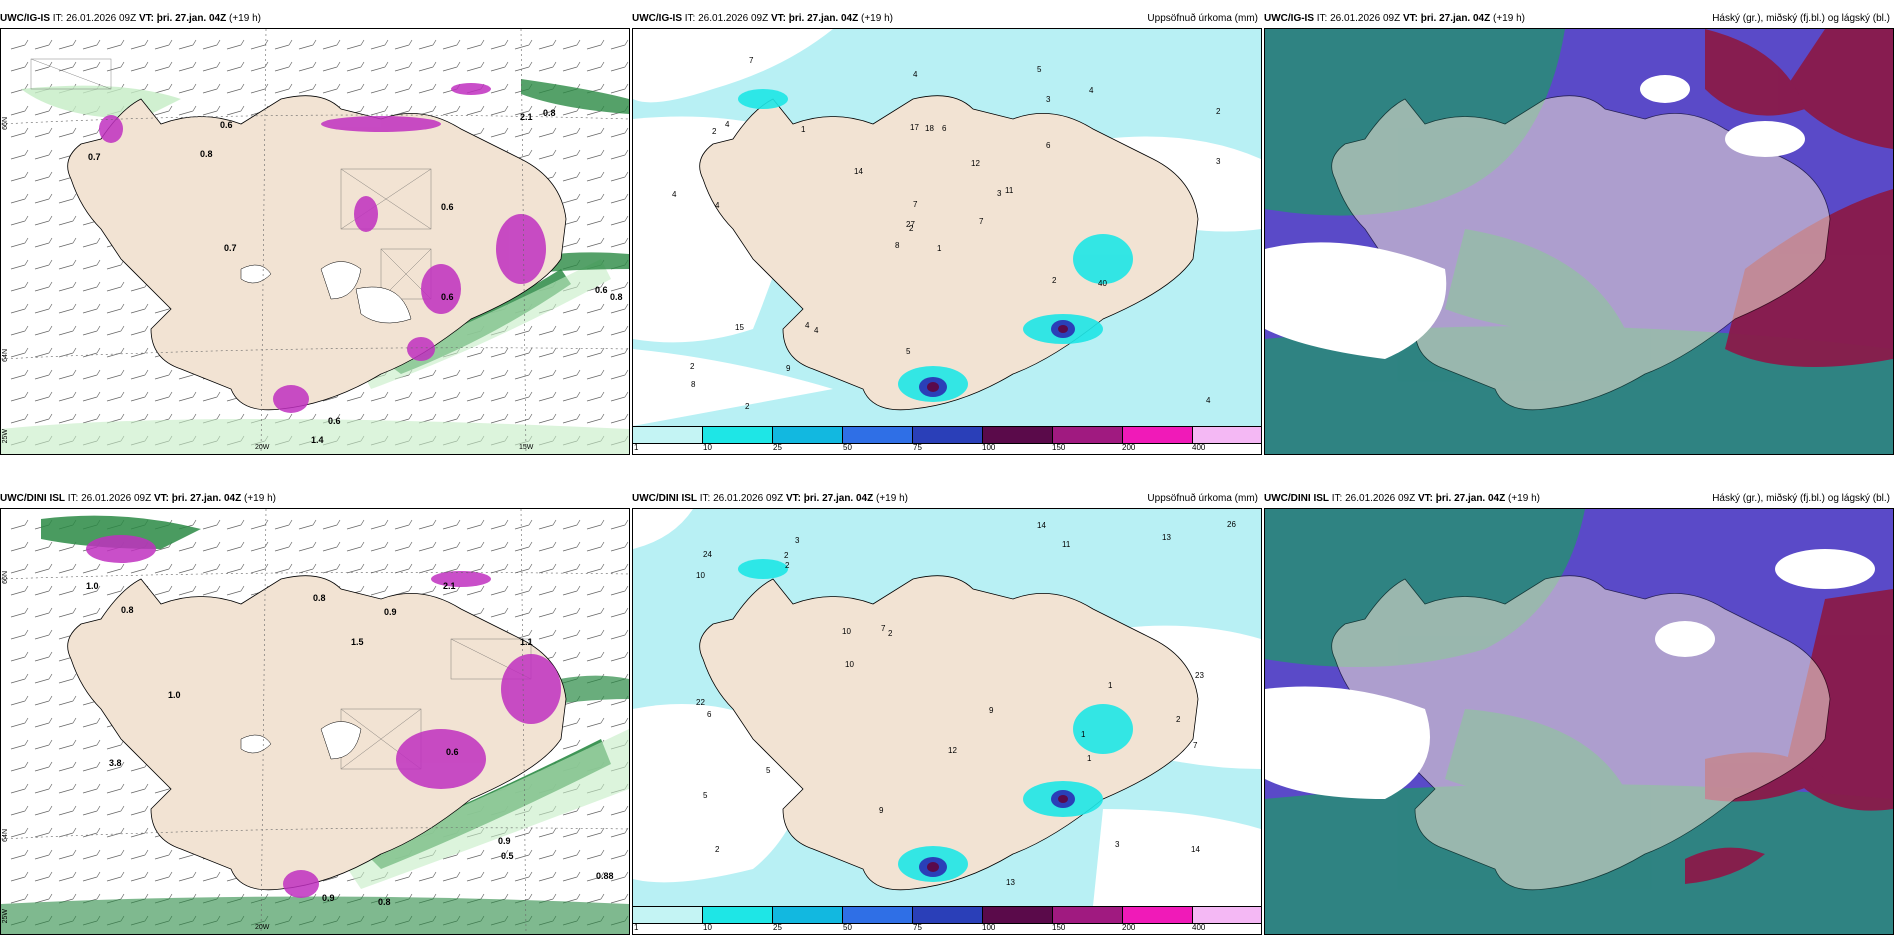 The image size is (1900, 950). I want to click on precip-heavy-areas, so click(997, 358).